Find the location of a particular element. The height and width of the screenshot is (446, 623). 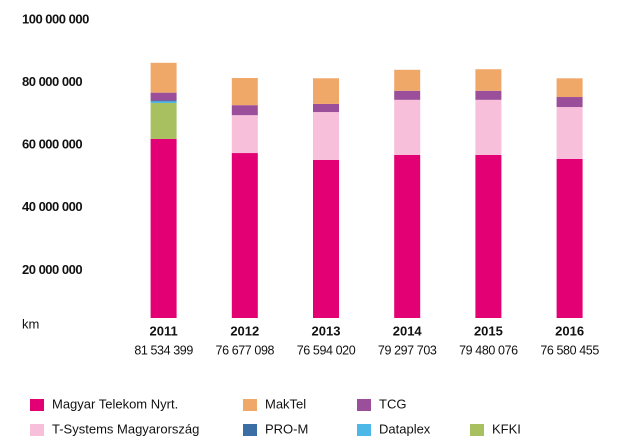

total-label: 76 580 455 is located at coordinates (569, 350).